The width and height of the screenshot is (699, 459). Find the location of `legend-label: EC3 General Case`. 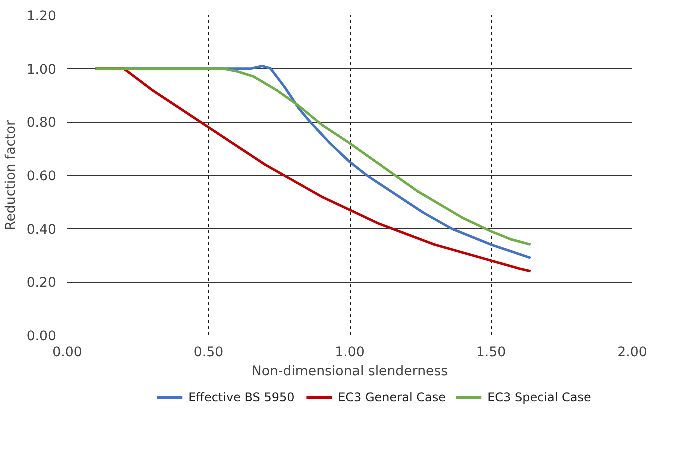

legend-label: EC3 General Case is located at coordinates (392, 397).